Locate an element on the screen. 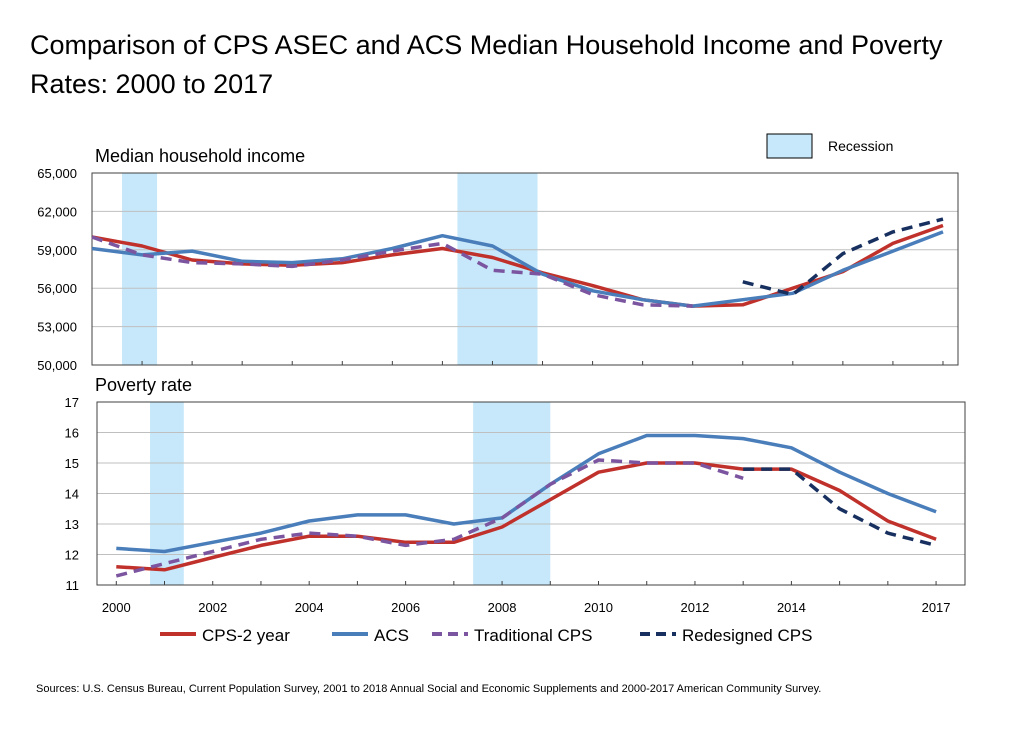 This screenshot has height=731, width=1014. income-y-tick-label: 50,000 is located at coordinates (57, 365).